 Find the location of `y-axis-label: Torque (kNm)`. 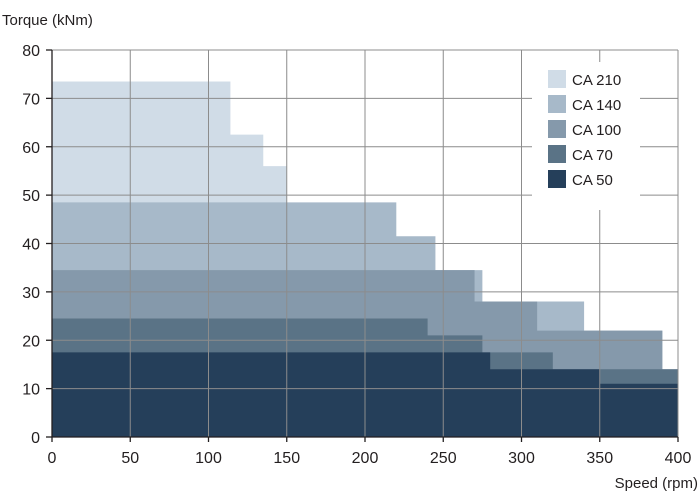

y-axis-label: Torque (kNm) is located at coordinates (47, 20).